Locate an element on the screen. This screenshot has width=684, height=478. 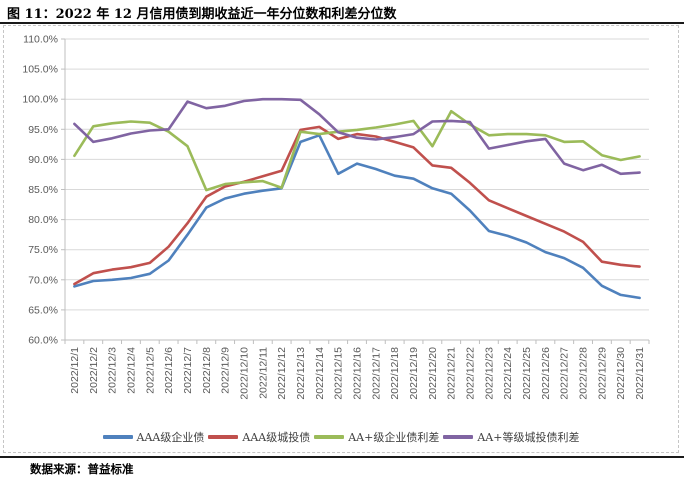
x-tick-label: 2022/12/24 is located at coordinates (508, 373).